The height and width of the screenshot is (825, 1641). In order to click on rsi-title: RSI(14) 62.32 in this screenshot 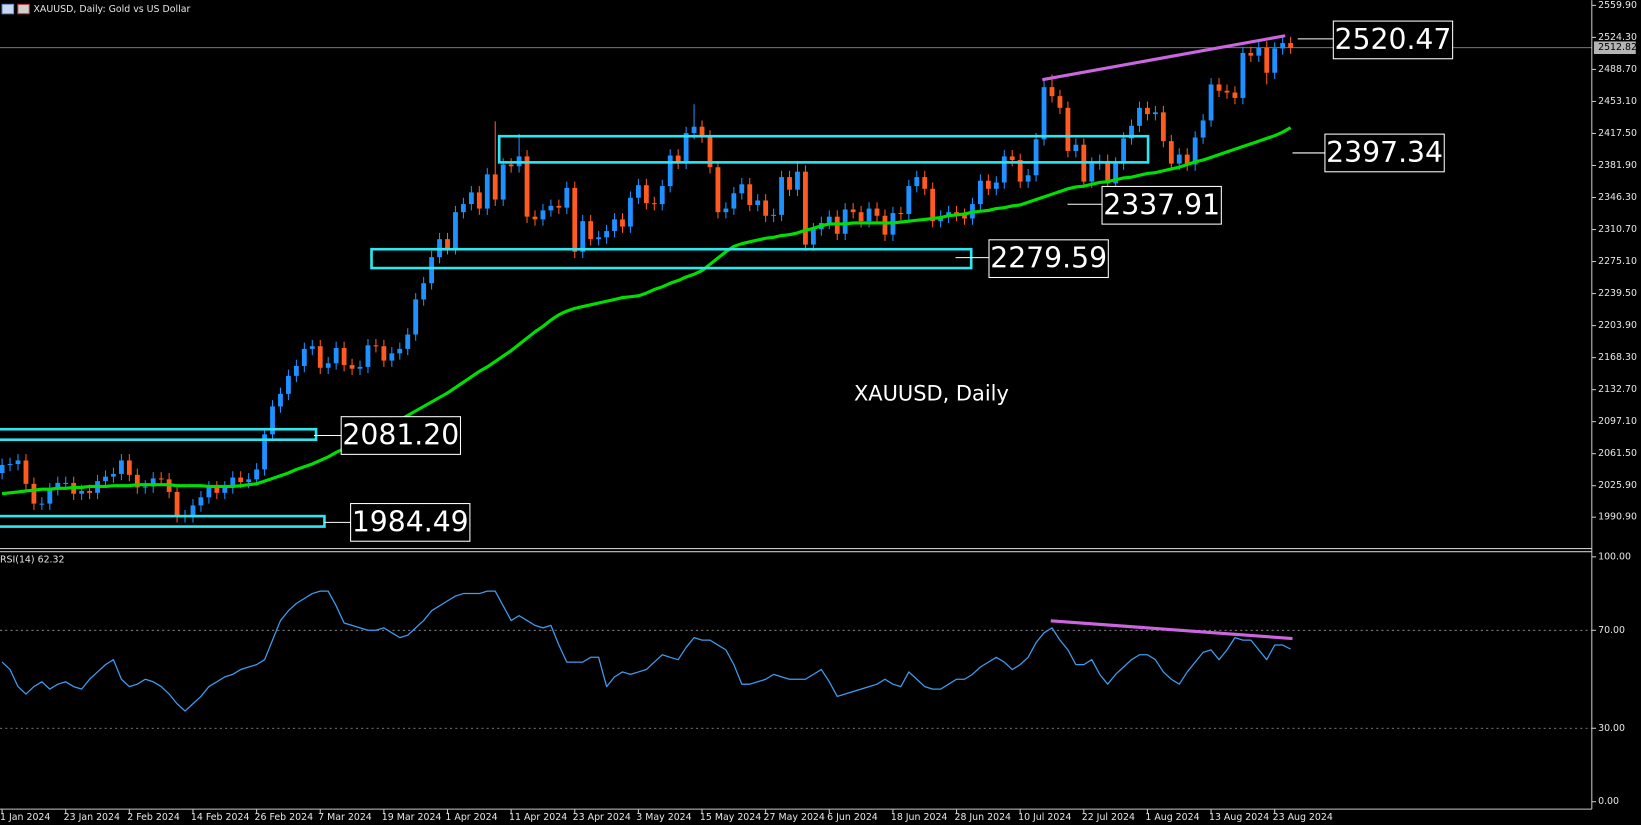, I will do `click(32, 560)`.